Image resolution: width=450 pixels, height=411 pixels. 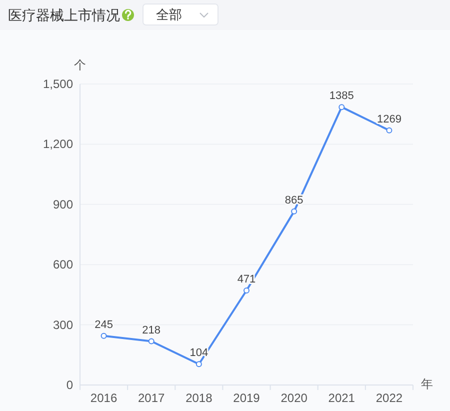 What do you see at coordinates (341, 96) in the screenshot?
I see `data-label: 1385` at bounding box center [341, 96].